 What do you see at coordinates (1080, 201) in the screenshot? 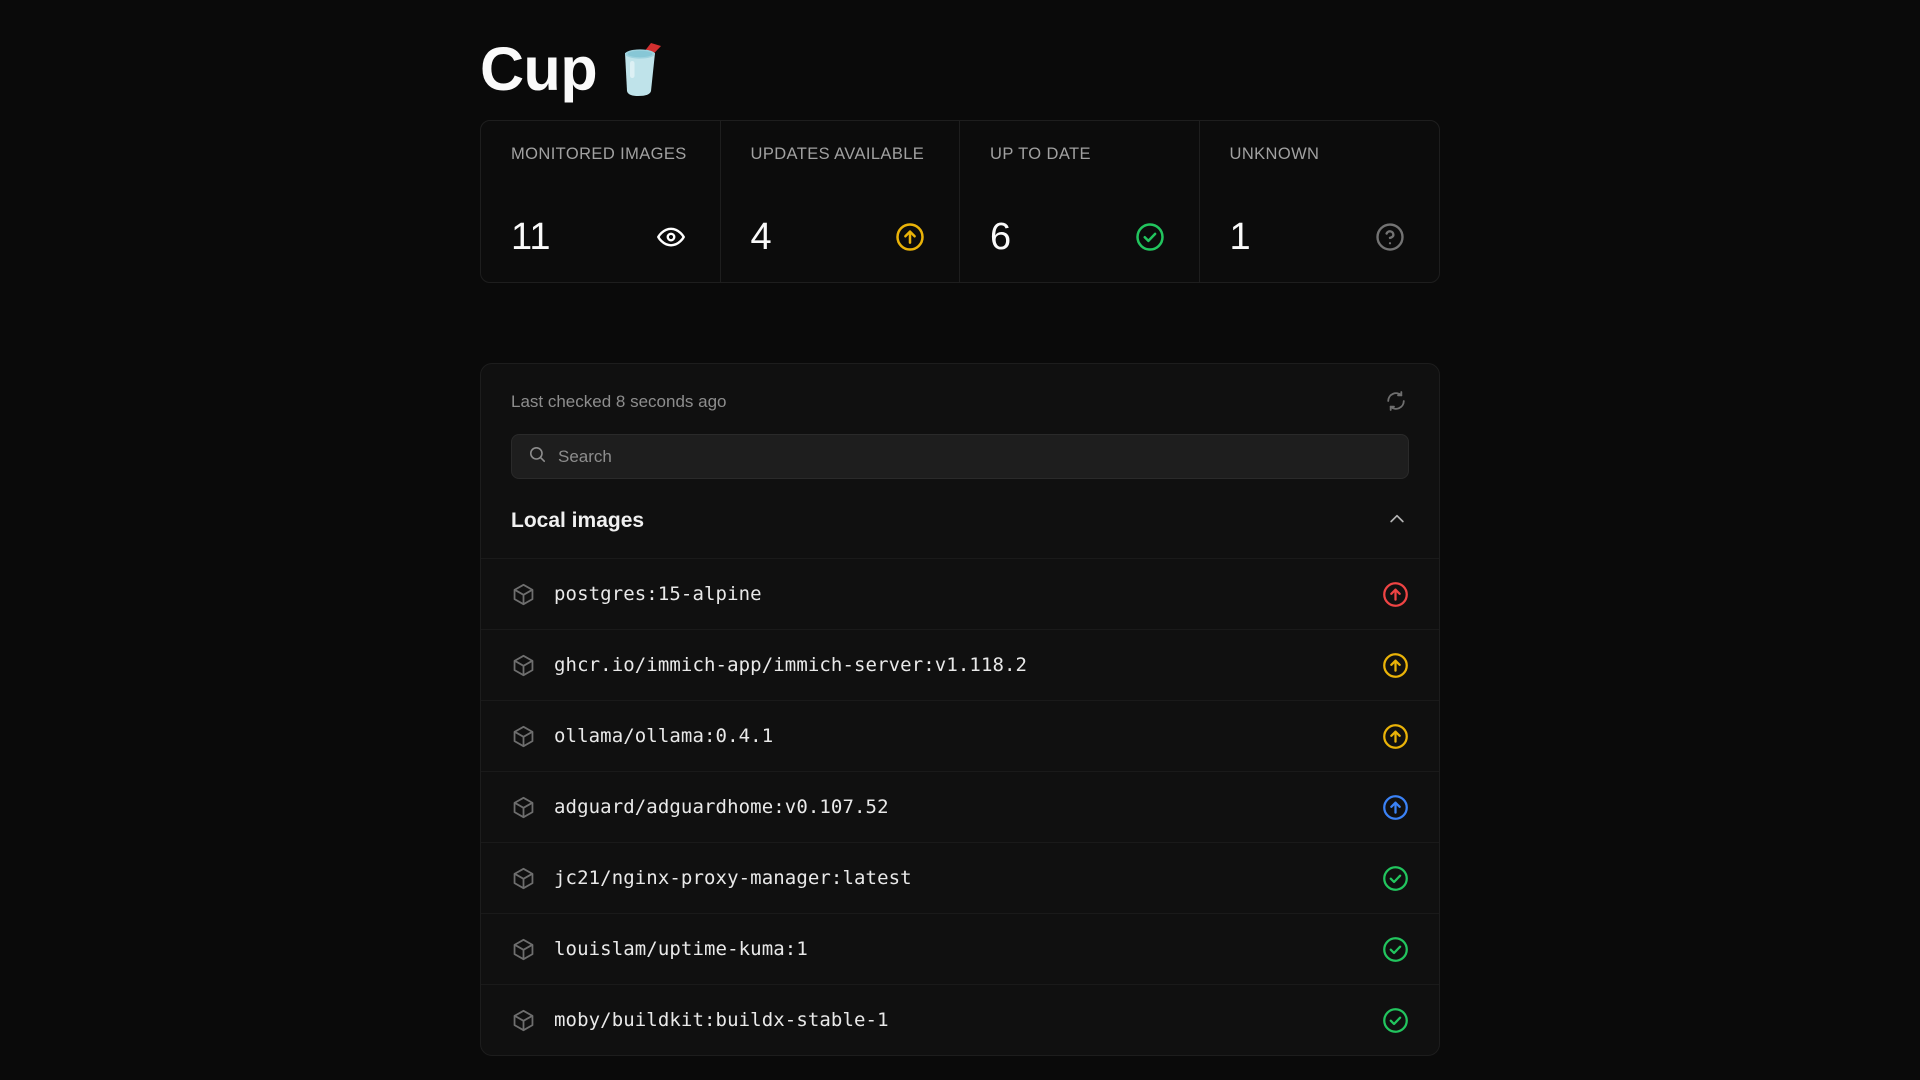
I see `stat-card-up-to-date: UP TO DATE 6` at bounding box center [1080, 201].